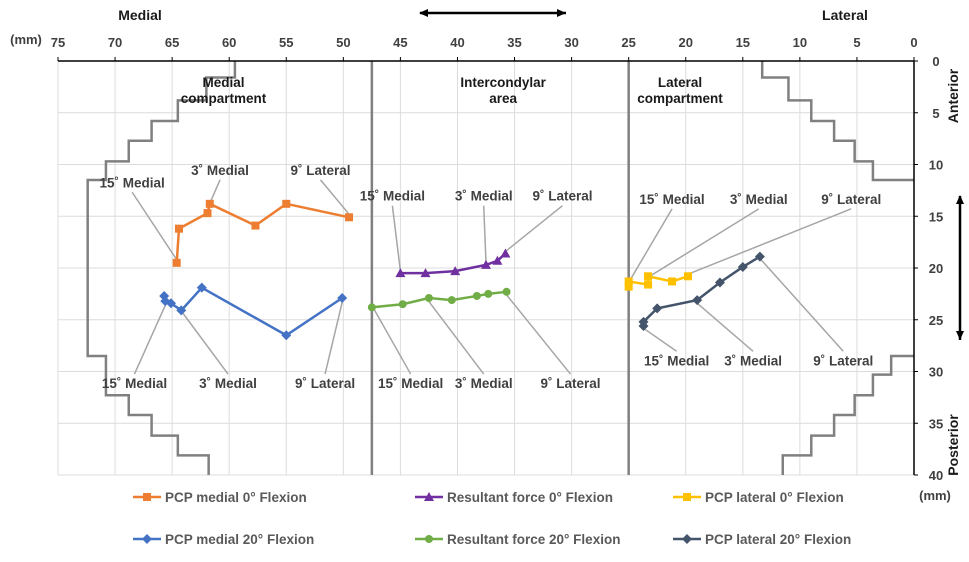  Describe the element at coordinates (457, 42) in the screenshot. I see `x-tick-label: 40` at that location.